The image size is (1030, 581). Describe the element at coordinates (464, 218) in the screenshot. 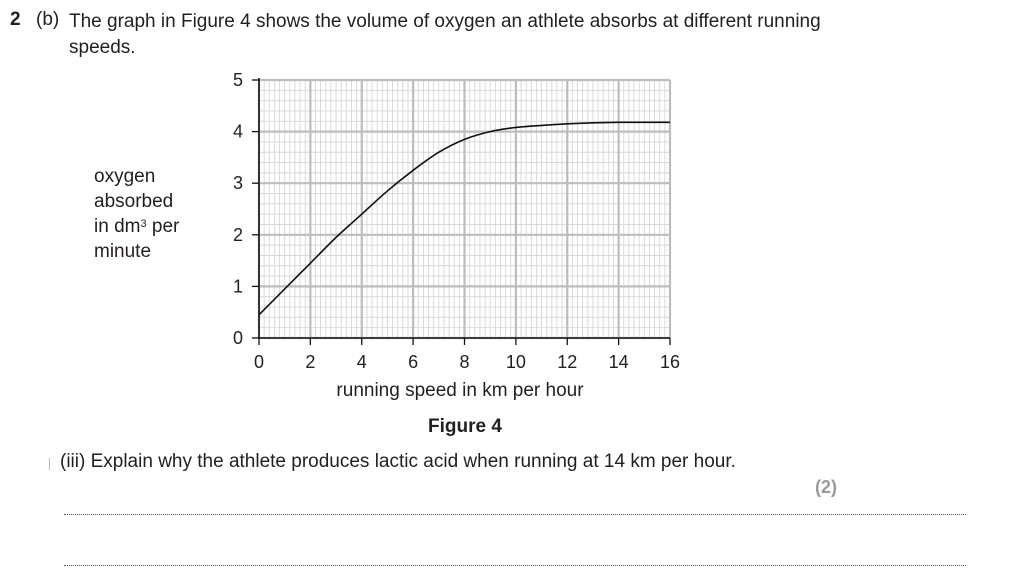

I see `oxygen-curve` at that location.